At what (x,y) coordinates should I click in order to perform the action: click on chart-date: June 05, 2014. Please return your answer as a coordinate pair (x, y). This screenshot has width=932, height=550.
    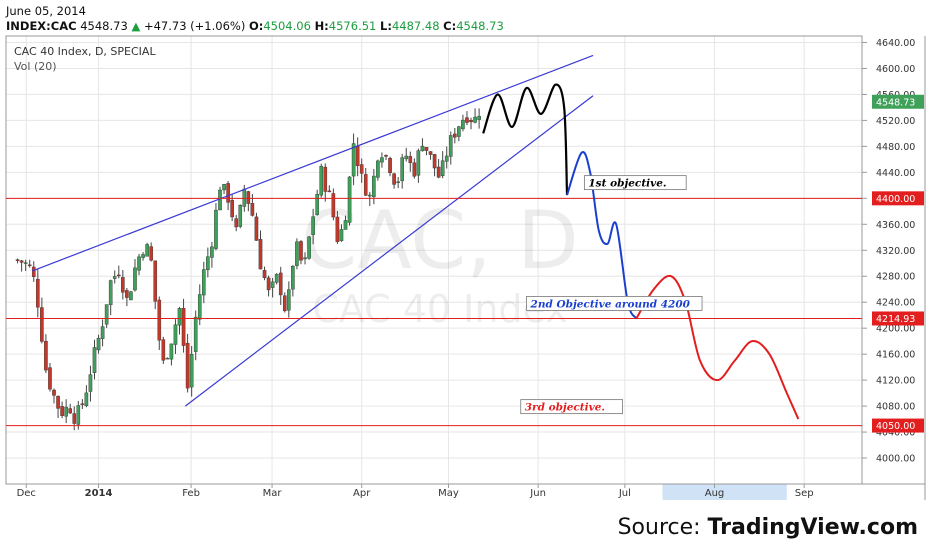
    Looking at the image, I should click on (46, 11).